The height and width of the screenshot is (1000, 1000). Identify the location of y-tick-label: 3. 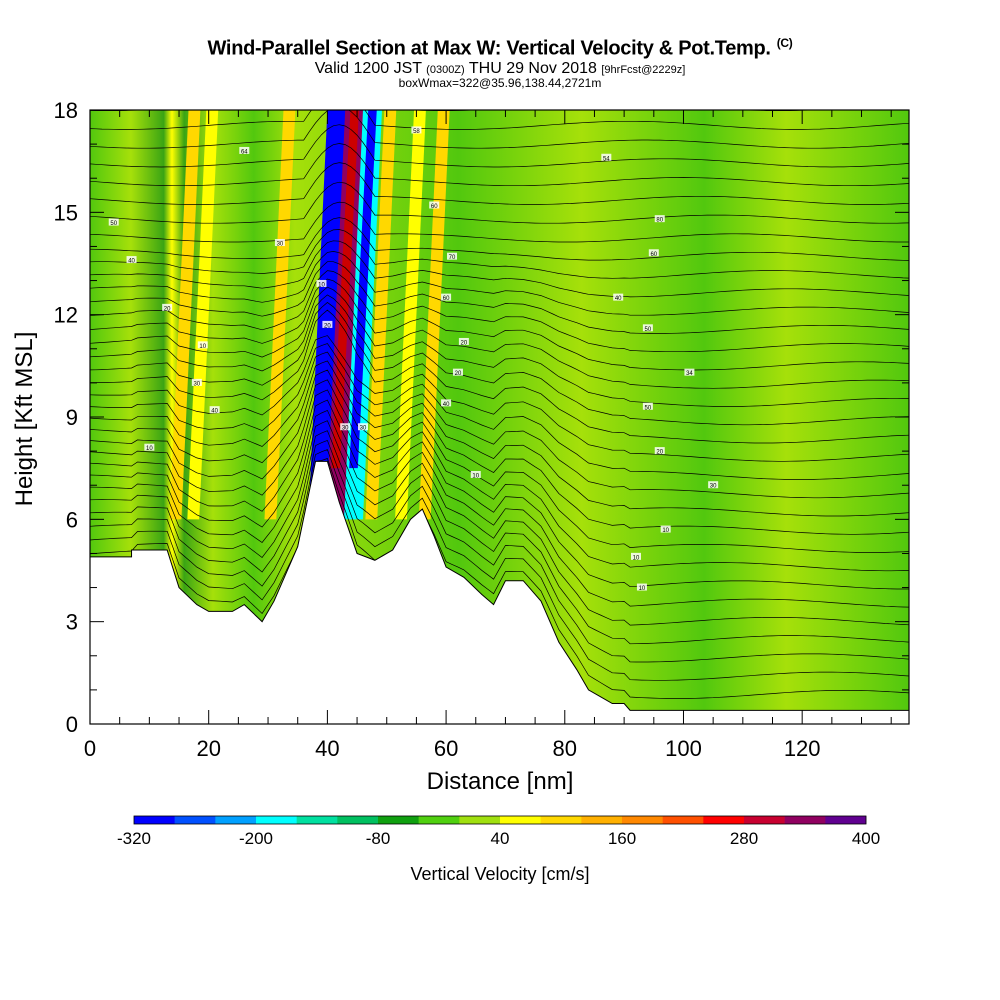
(72, 622).